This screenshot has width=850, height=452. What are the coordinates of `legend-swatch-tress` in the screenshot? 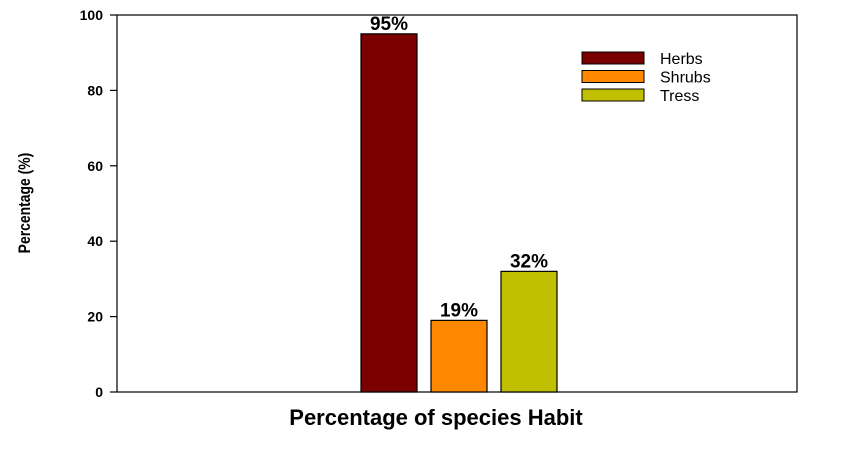 It's located at (613, 95).